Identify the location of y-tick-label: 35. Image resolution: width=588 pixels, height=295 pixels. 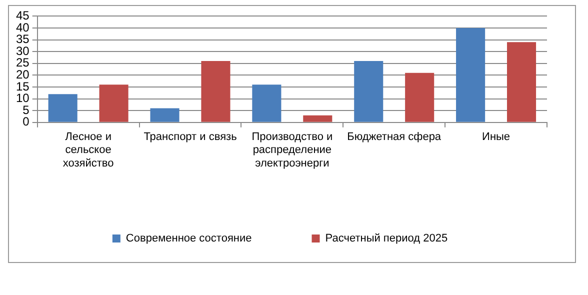
(23, 39).